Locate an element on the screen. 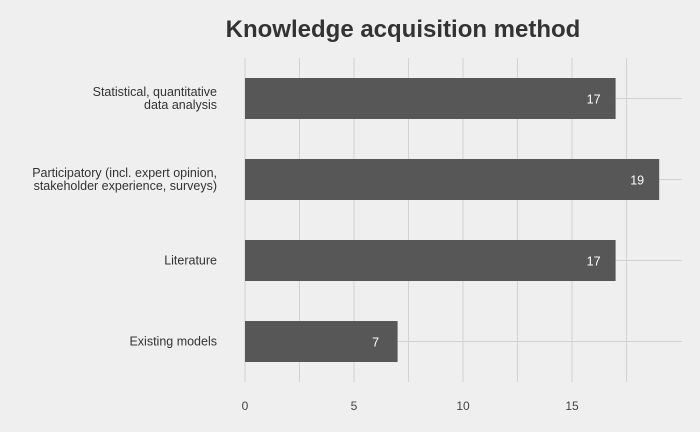 The height and width of the screenshot is (432, 700). x-tick-label: 0 is located at coordinates (245, 406).